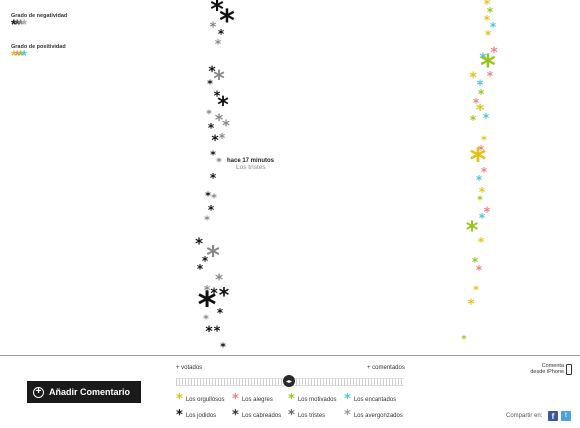 Image resolution: width=580 pixels, height=428 pixels. What do you see at coordinates (373, 415) in the screenshot?
I see `category-avergonzados: * Los avergonzados` at bounding box center [373, 415].